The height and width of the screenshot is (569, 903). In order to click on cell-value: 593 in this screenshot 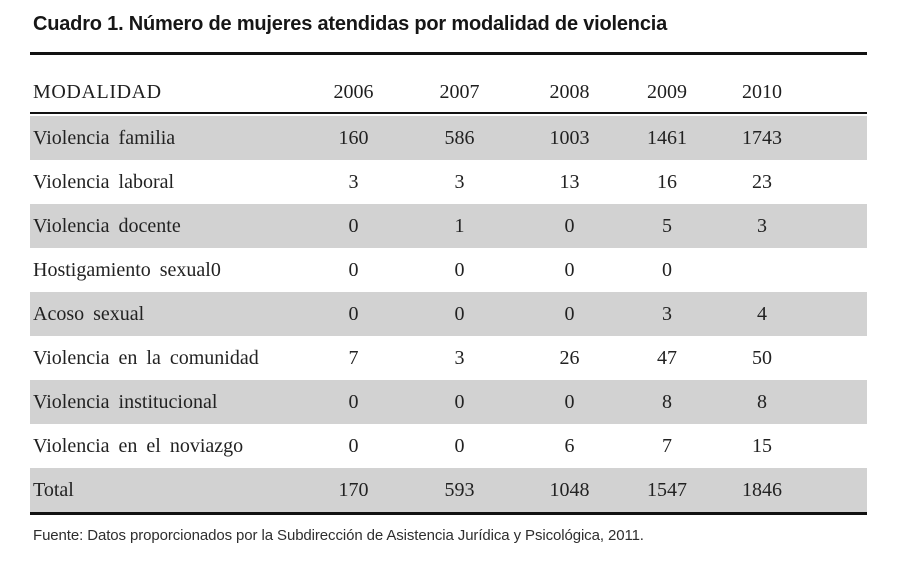, I will do `click(459, 489)`.